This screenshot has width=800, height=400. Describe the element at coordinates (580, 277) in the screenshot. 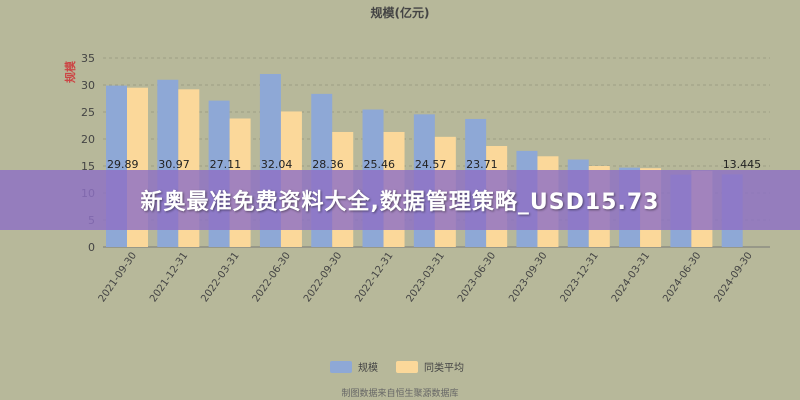

I see `x-tick-label: 2023-12-31` at that location.